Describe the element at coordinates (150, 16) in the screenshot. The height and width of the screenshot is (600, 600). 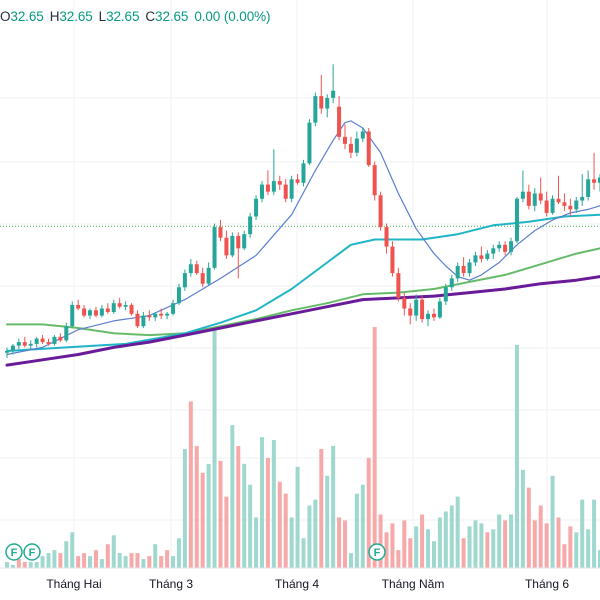
I see `close-label: C` at that location.